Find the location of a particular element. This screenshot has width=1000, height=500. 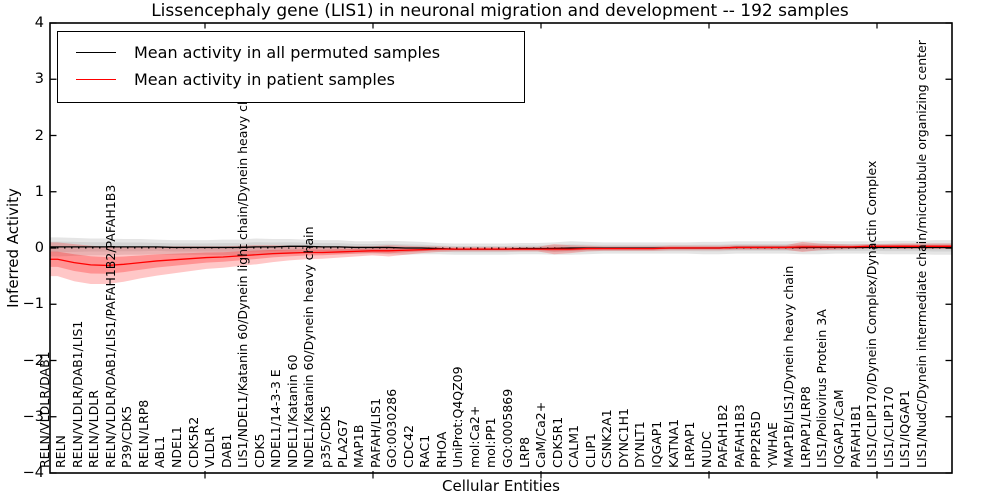

y-tick-label: −1 is located at coordinates (33, 304).